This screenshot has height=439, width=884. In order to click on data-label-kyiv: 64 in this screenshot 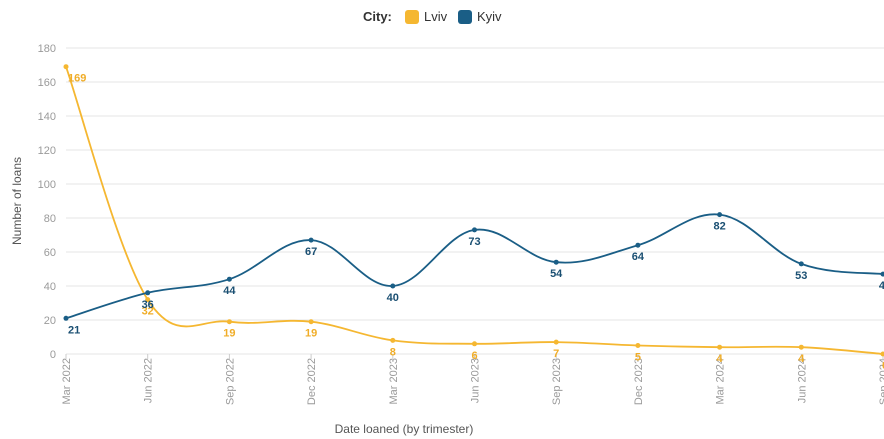, I will do `click(638, 257)`.